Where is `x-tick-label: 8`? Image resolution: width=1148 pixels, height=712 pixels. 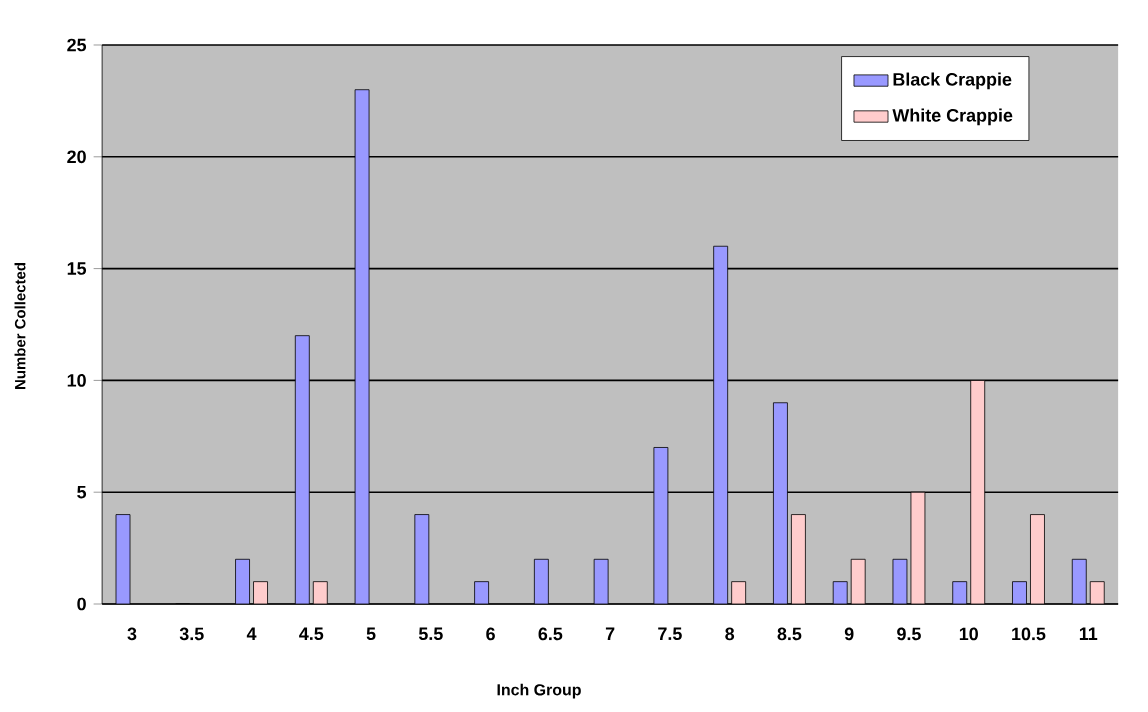 x-tick-label: 8 is located at coordinates (730, 634).